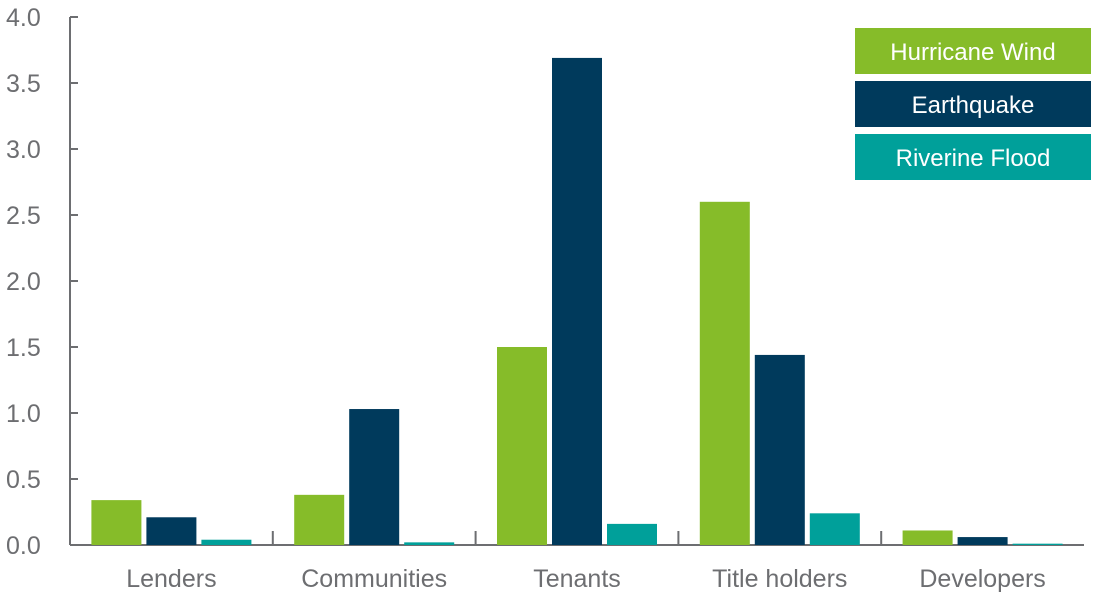  What do you see at coordinates (23, 282) in the screenshot?
I see `y-tick-label: 2.0` at bounding box center [23, 282].